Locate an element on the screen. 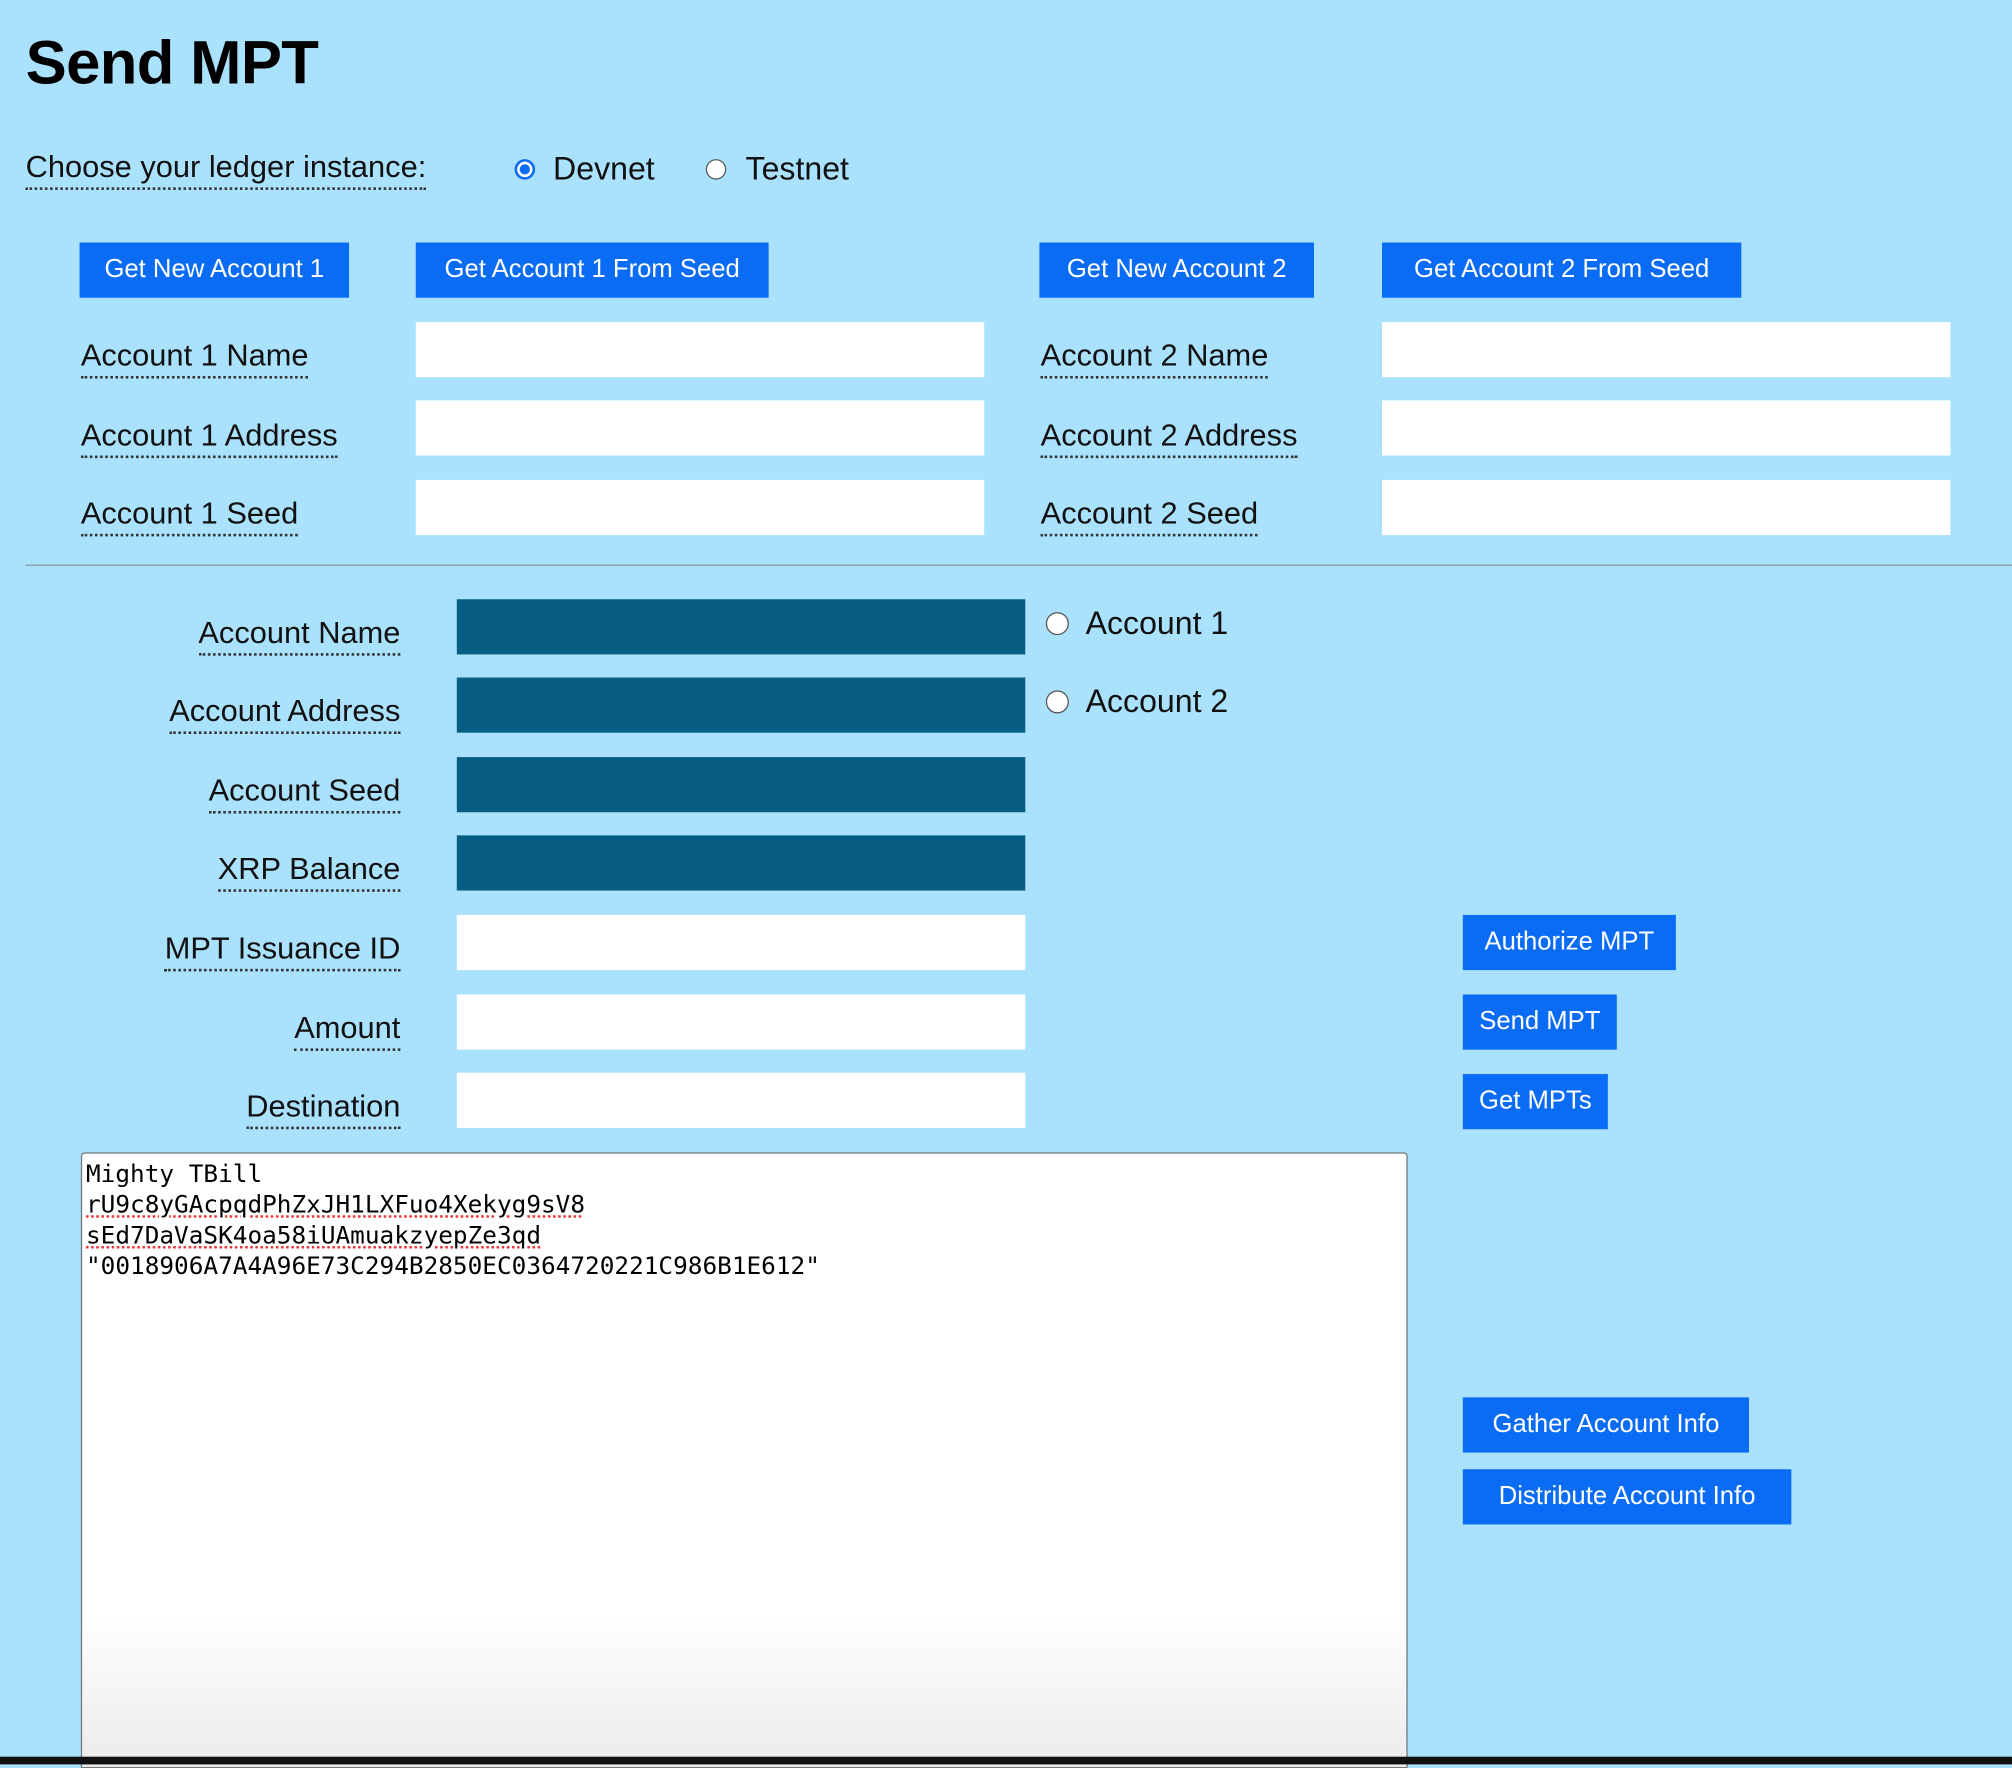  testnet-label: Testnet is located at coordinates (797, 169).